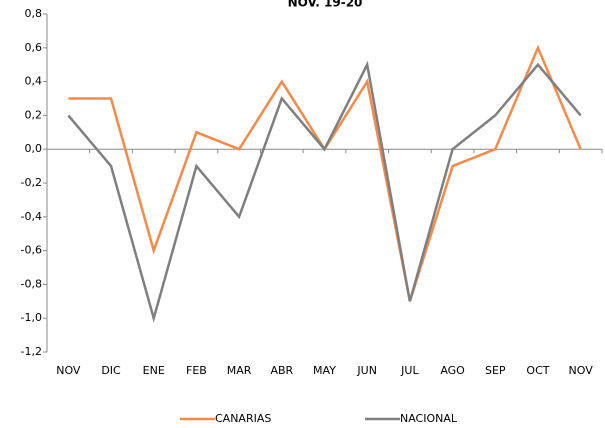  I want to click on y-tick-label: -1,0, so click(31, 317).